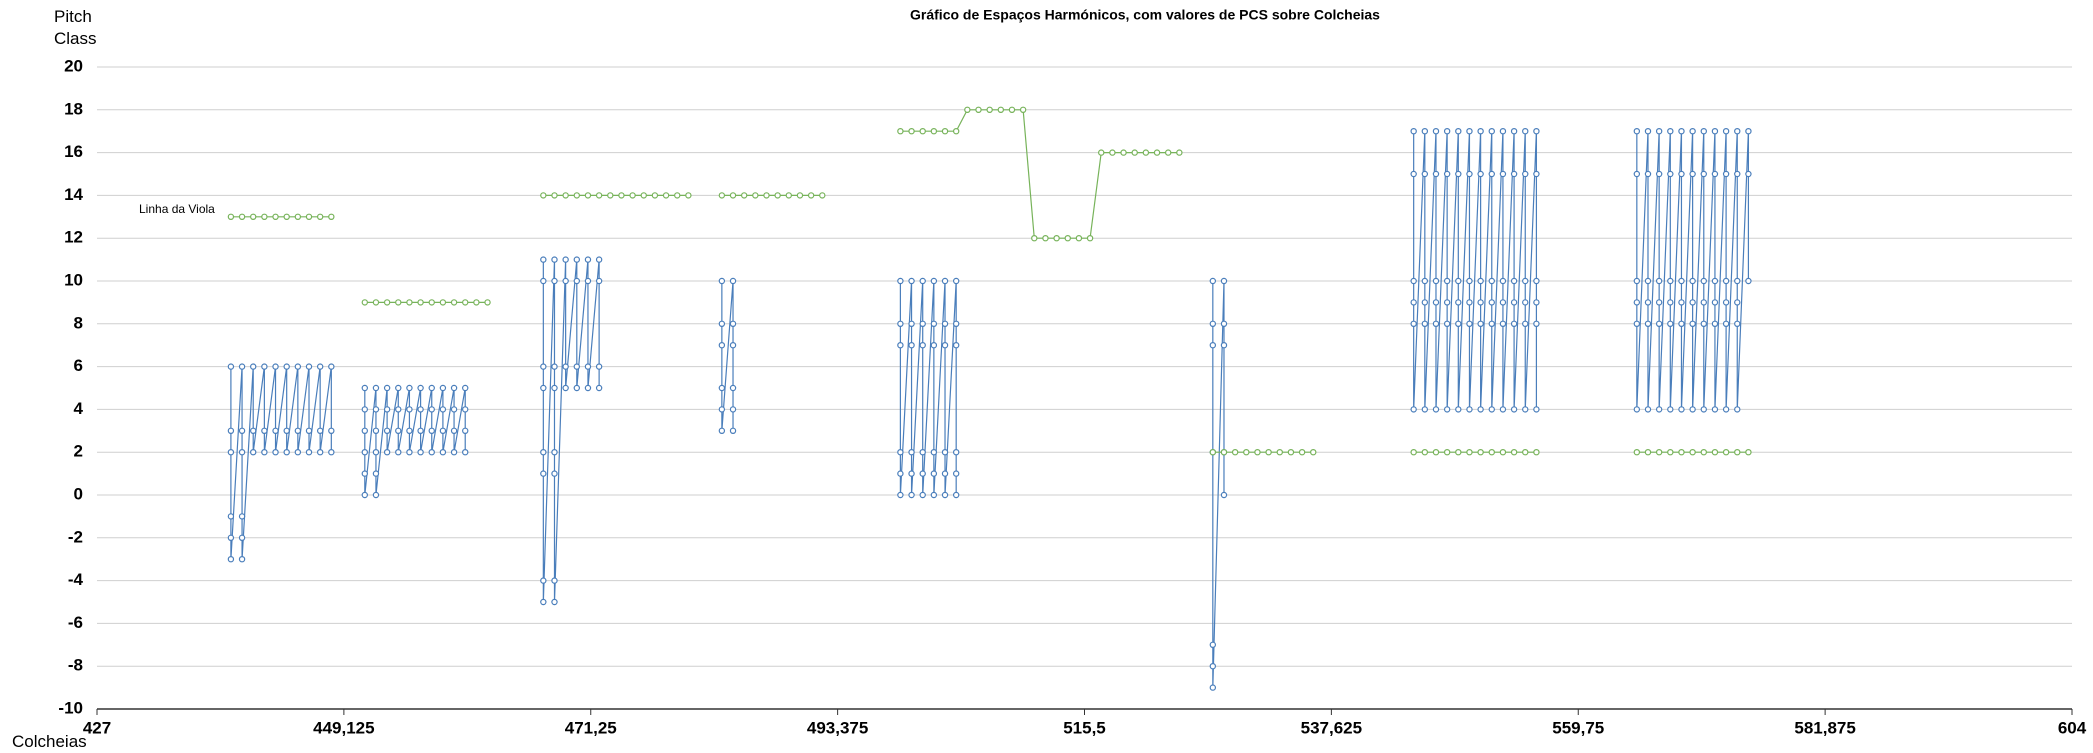 This screenshot has height=753, width=2093. Describe the element at coordinates (837, 727) in the screenshot. I see `x-tick-label: 493,375` at that location.